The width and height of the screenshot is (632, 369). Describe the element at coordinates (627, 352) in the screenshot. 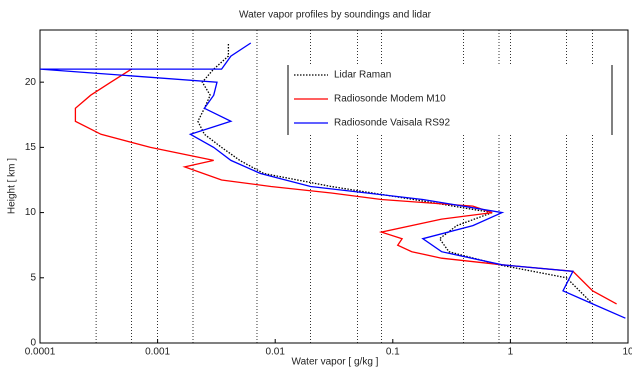

I see `x-tick-label: 10` at that location.